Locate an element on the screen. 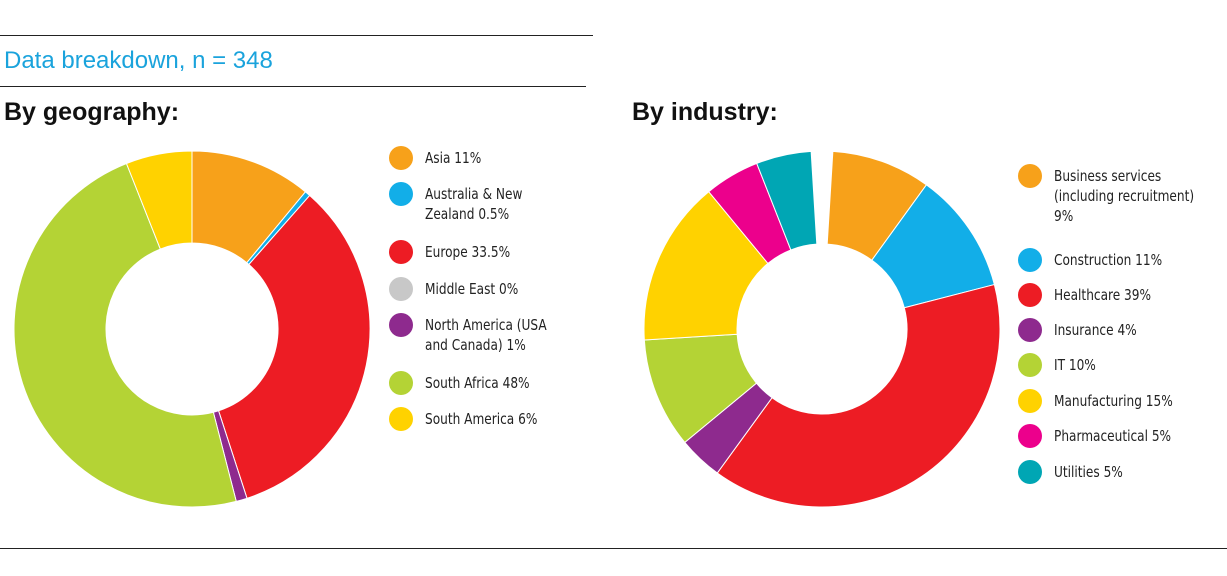 This screenshot has width=1227, height=576. slice-europe is located at coordinates (294, 346).